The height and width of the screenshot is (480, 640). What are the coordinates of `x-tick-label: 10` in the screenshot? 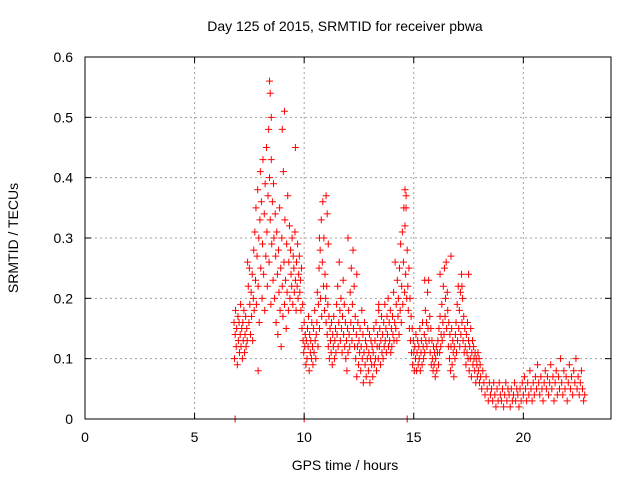 It's located at (304, 437).